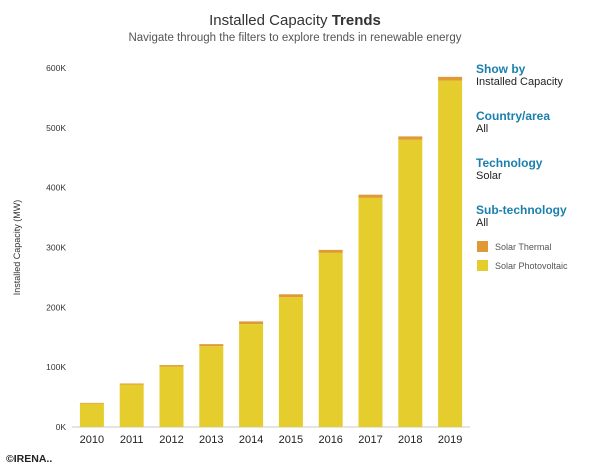 The image size is (590, 469). Describe the element at coordinates (56, 188) in the screenshot. I see `y-tick-label: 400K` at that location.